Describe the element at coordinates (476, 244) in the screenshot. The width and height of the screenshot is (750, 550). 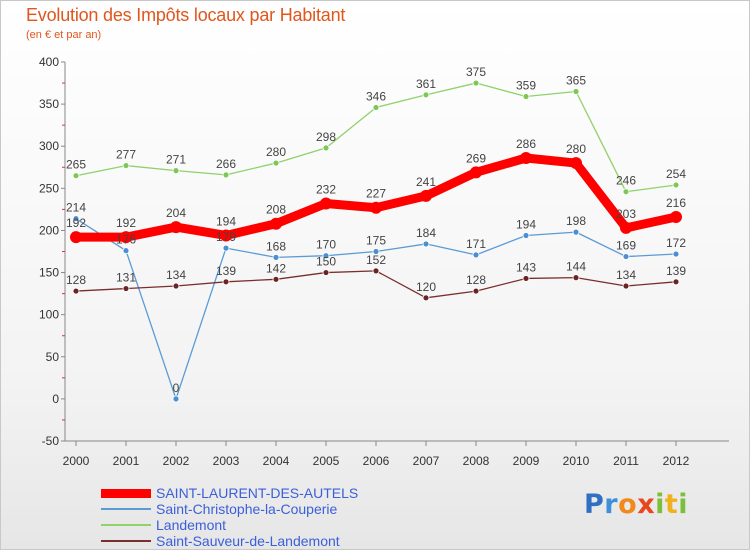
I see `data-label: 171` at that location.